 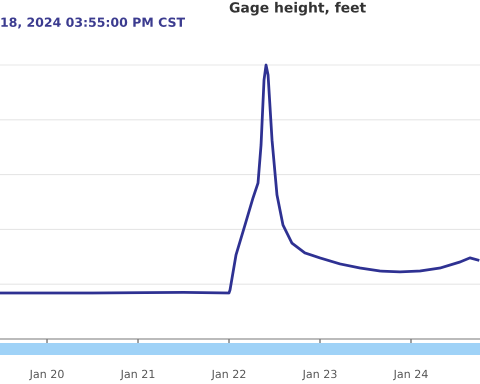 What do you see at coordinates (319, 375) in the screenshot?
I see `x-tick-label: Jan 23` at bounding box center [319, 375].